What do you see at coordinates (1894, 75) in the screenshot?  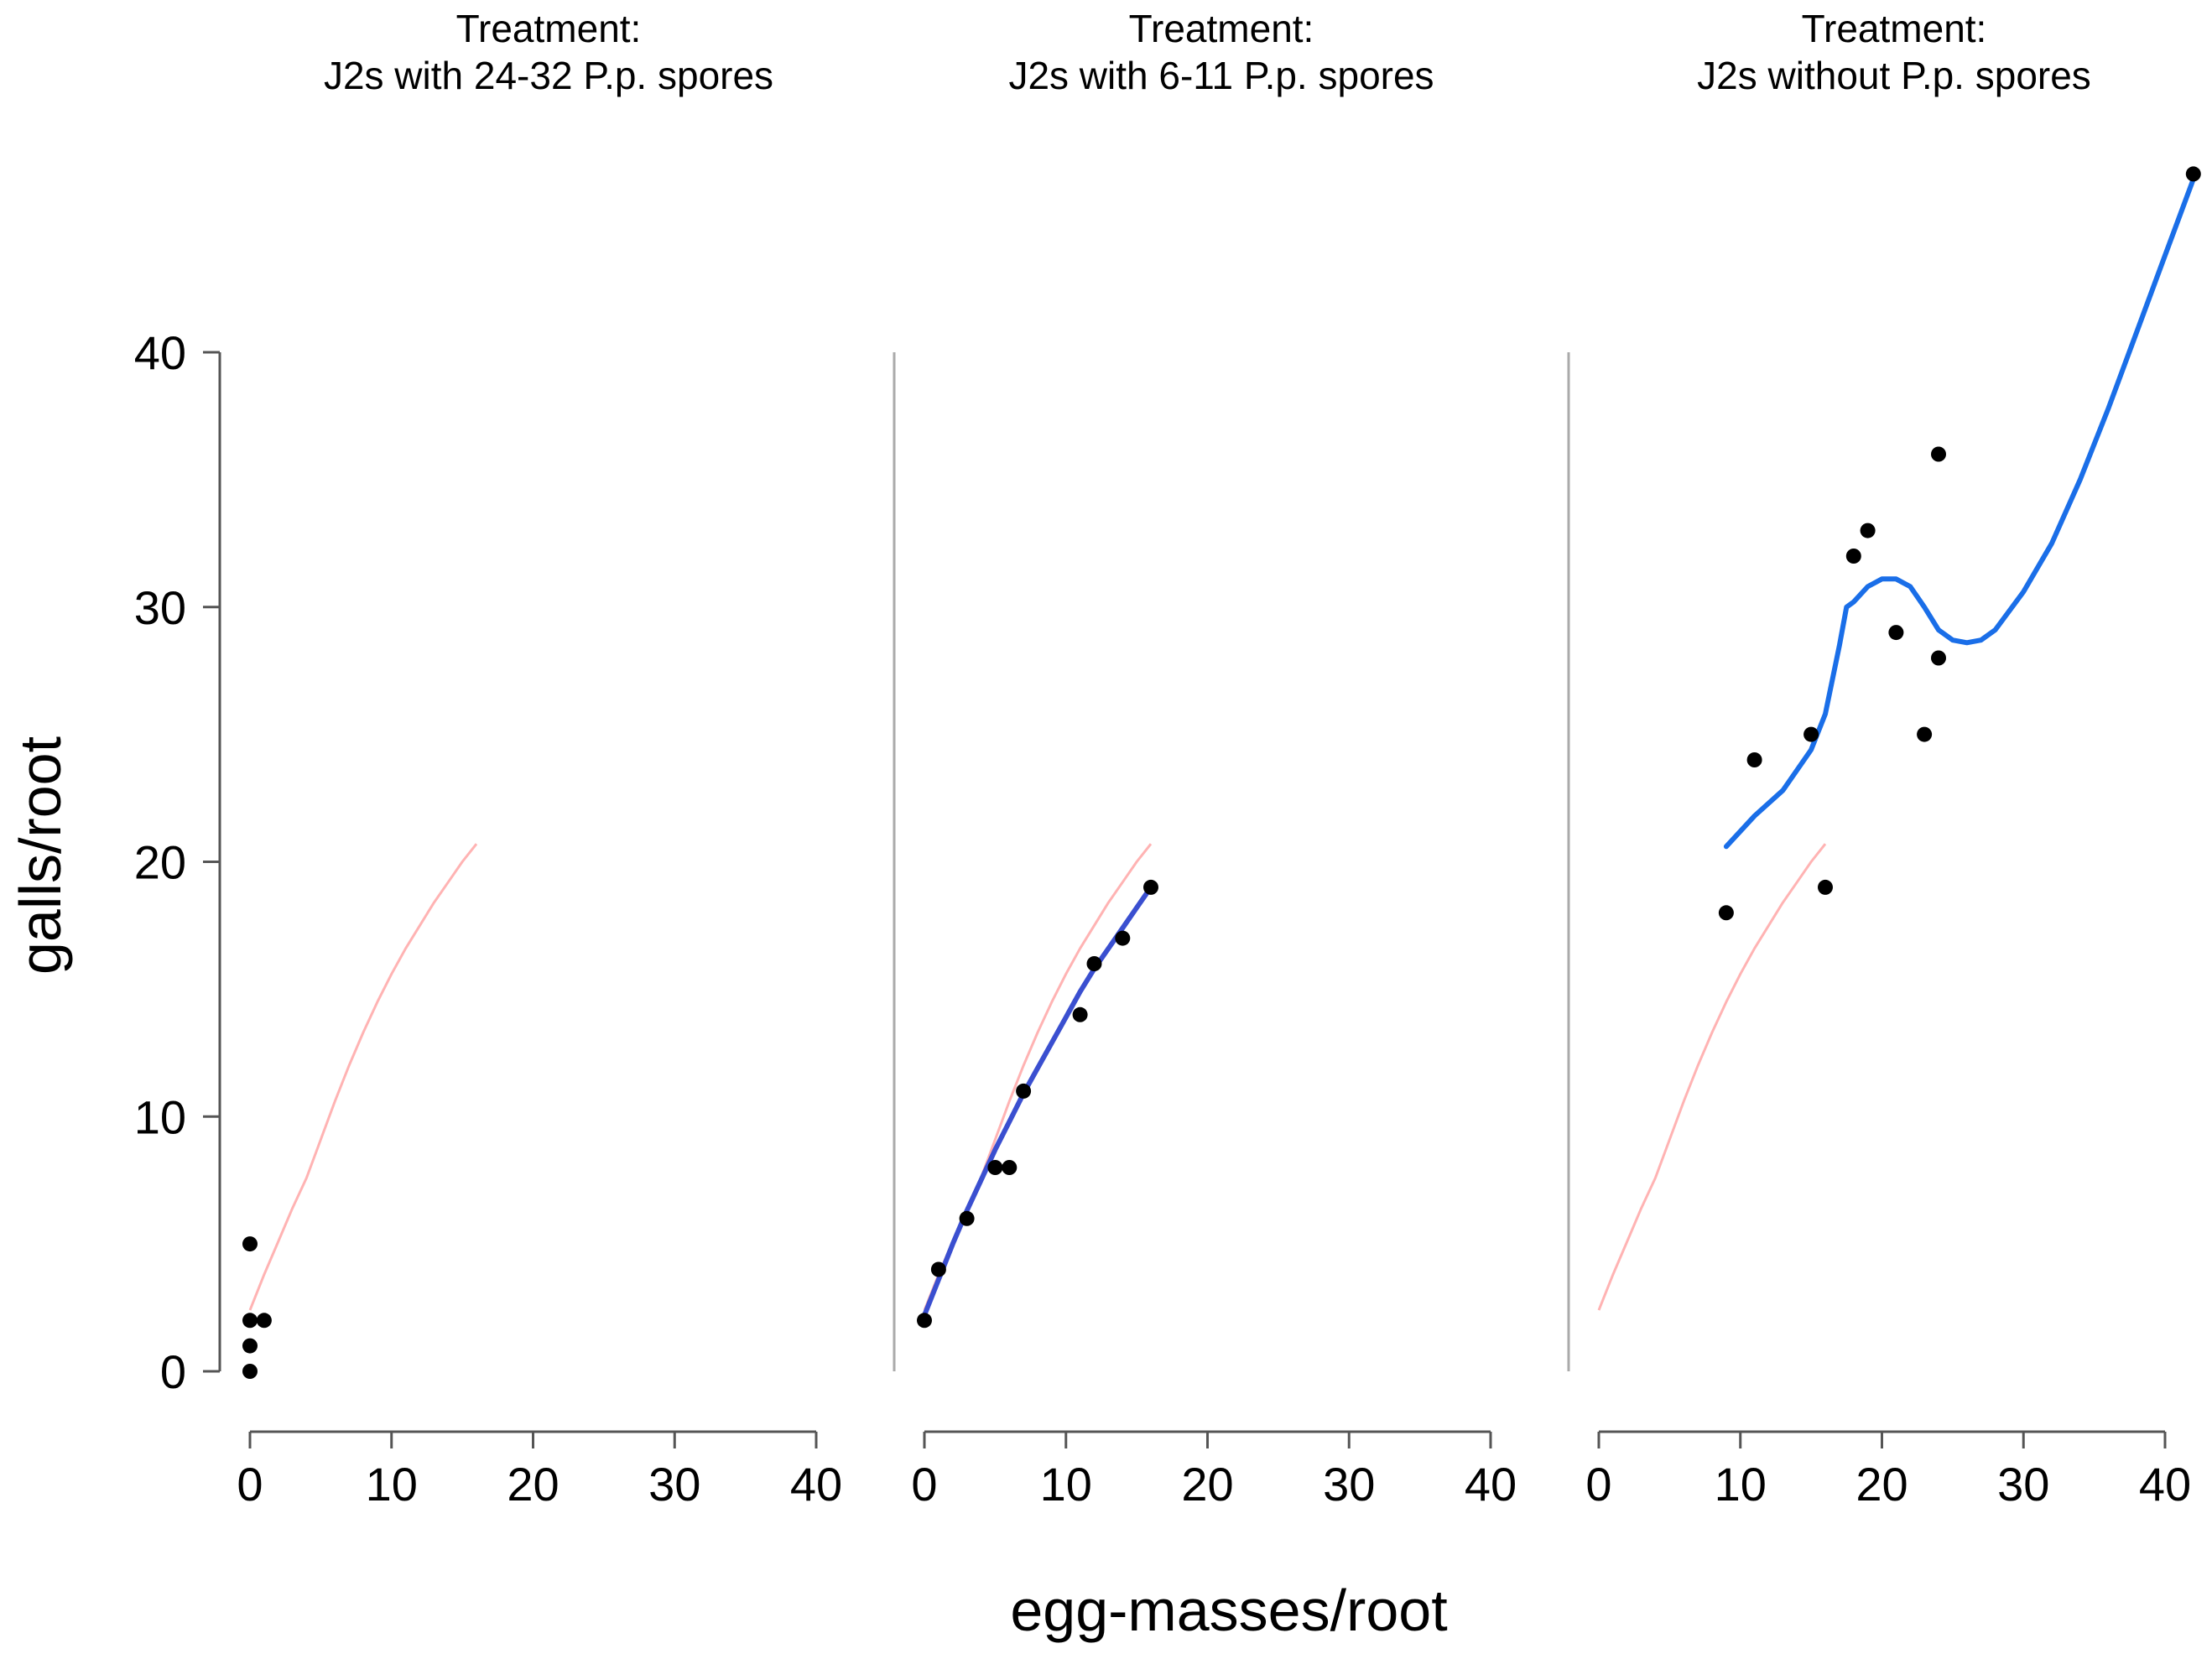 I see `panel-3-title-line2: J2s without P.p. spores` at bounding box center [1894, 75].